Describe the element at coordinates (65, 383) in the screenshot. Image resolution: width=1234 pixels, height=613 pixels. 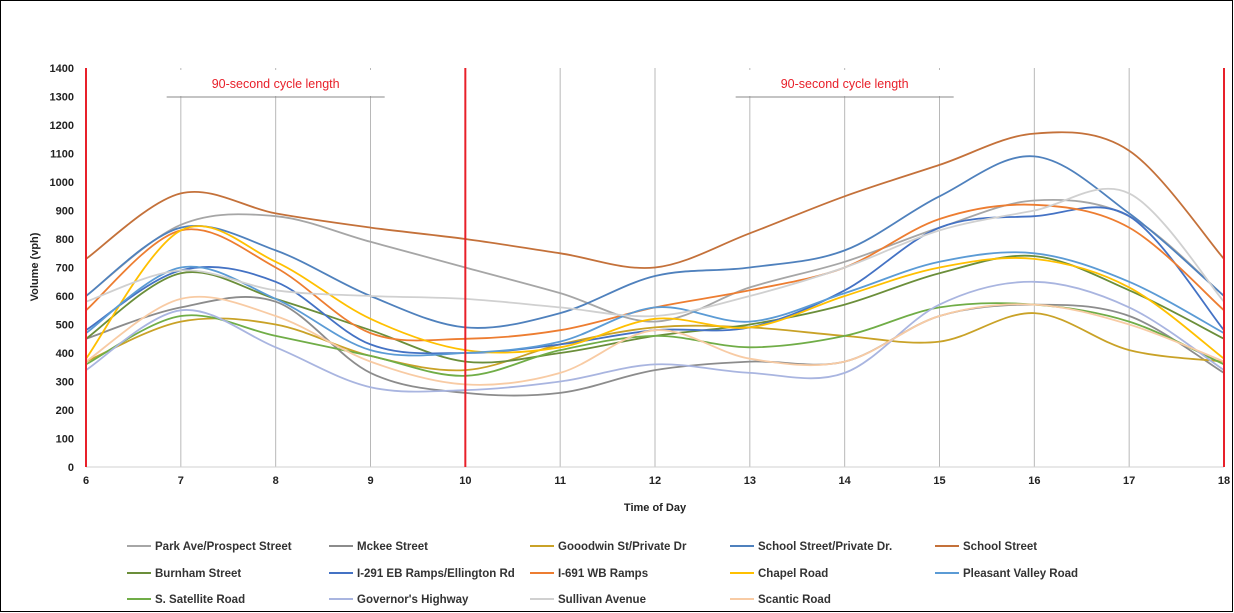
I see `y-tick-label: 300` at that location.